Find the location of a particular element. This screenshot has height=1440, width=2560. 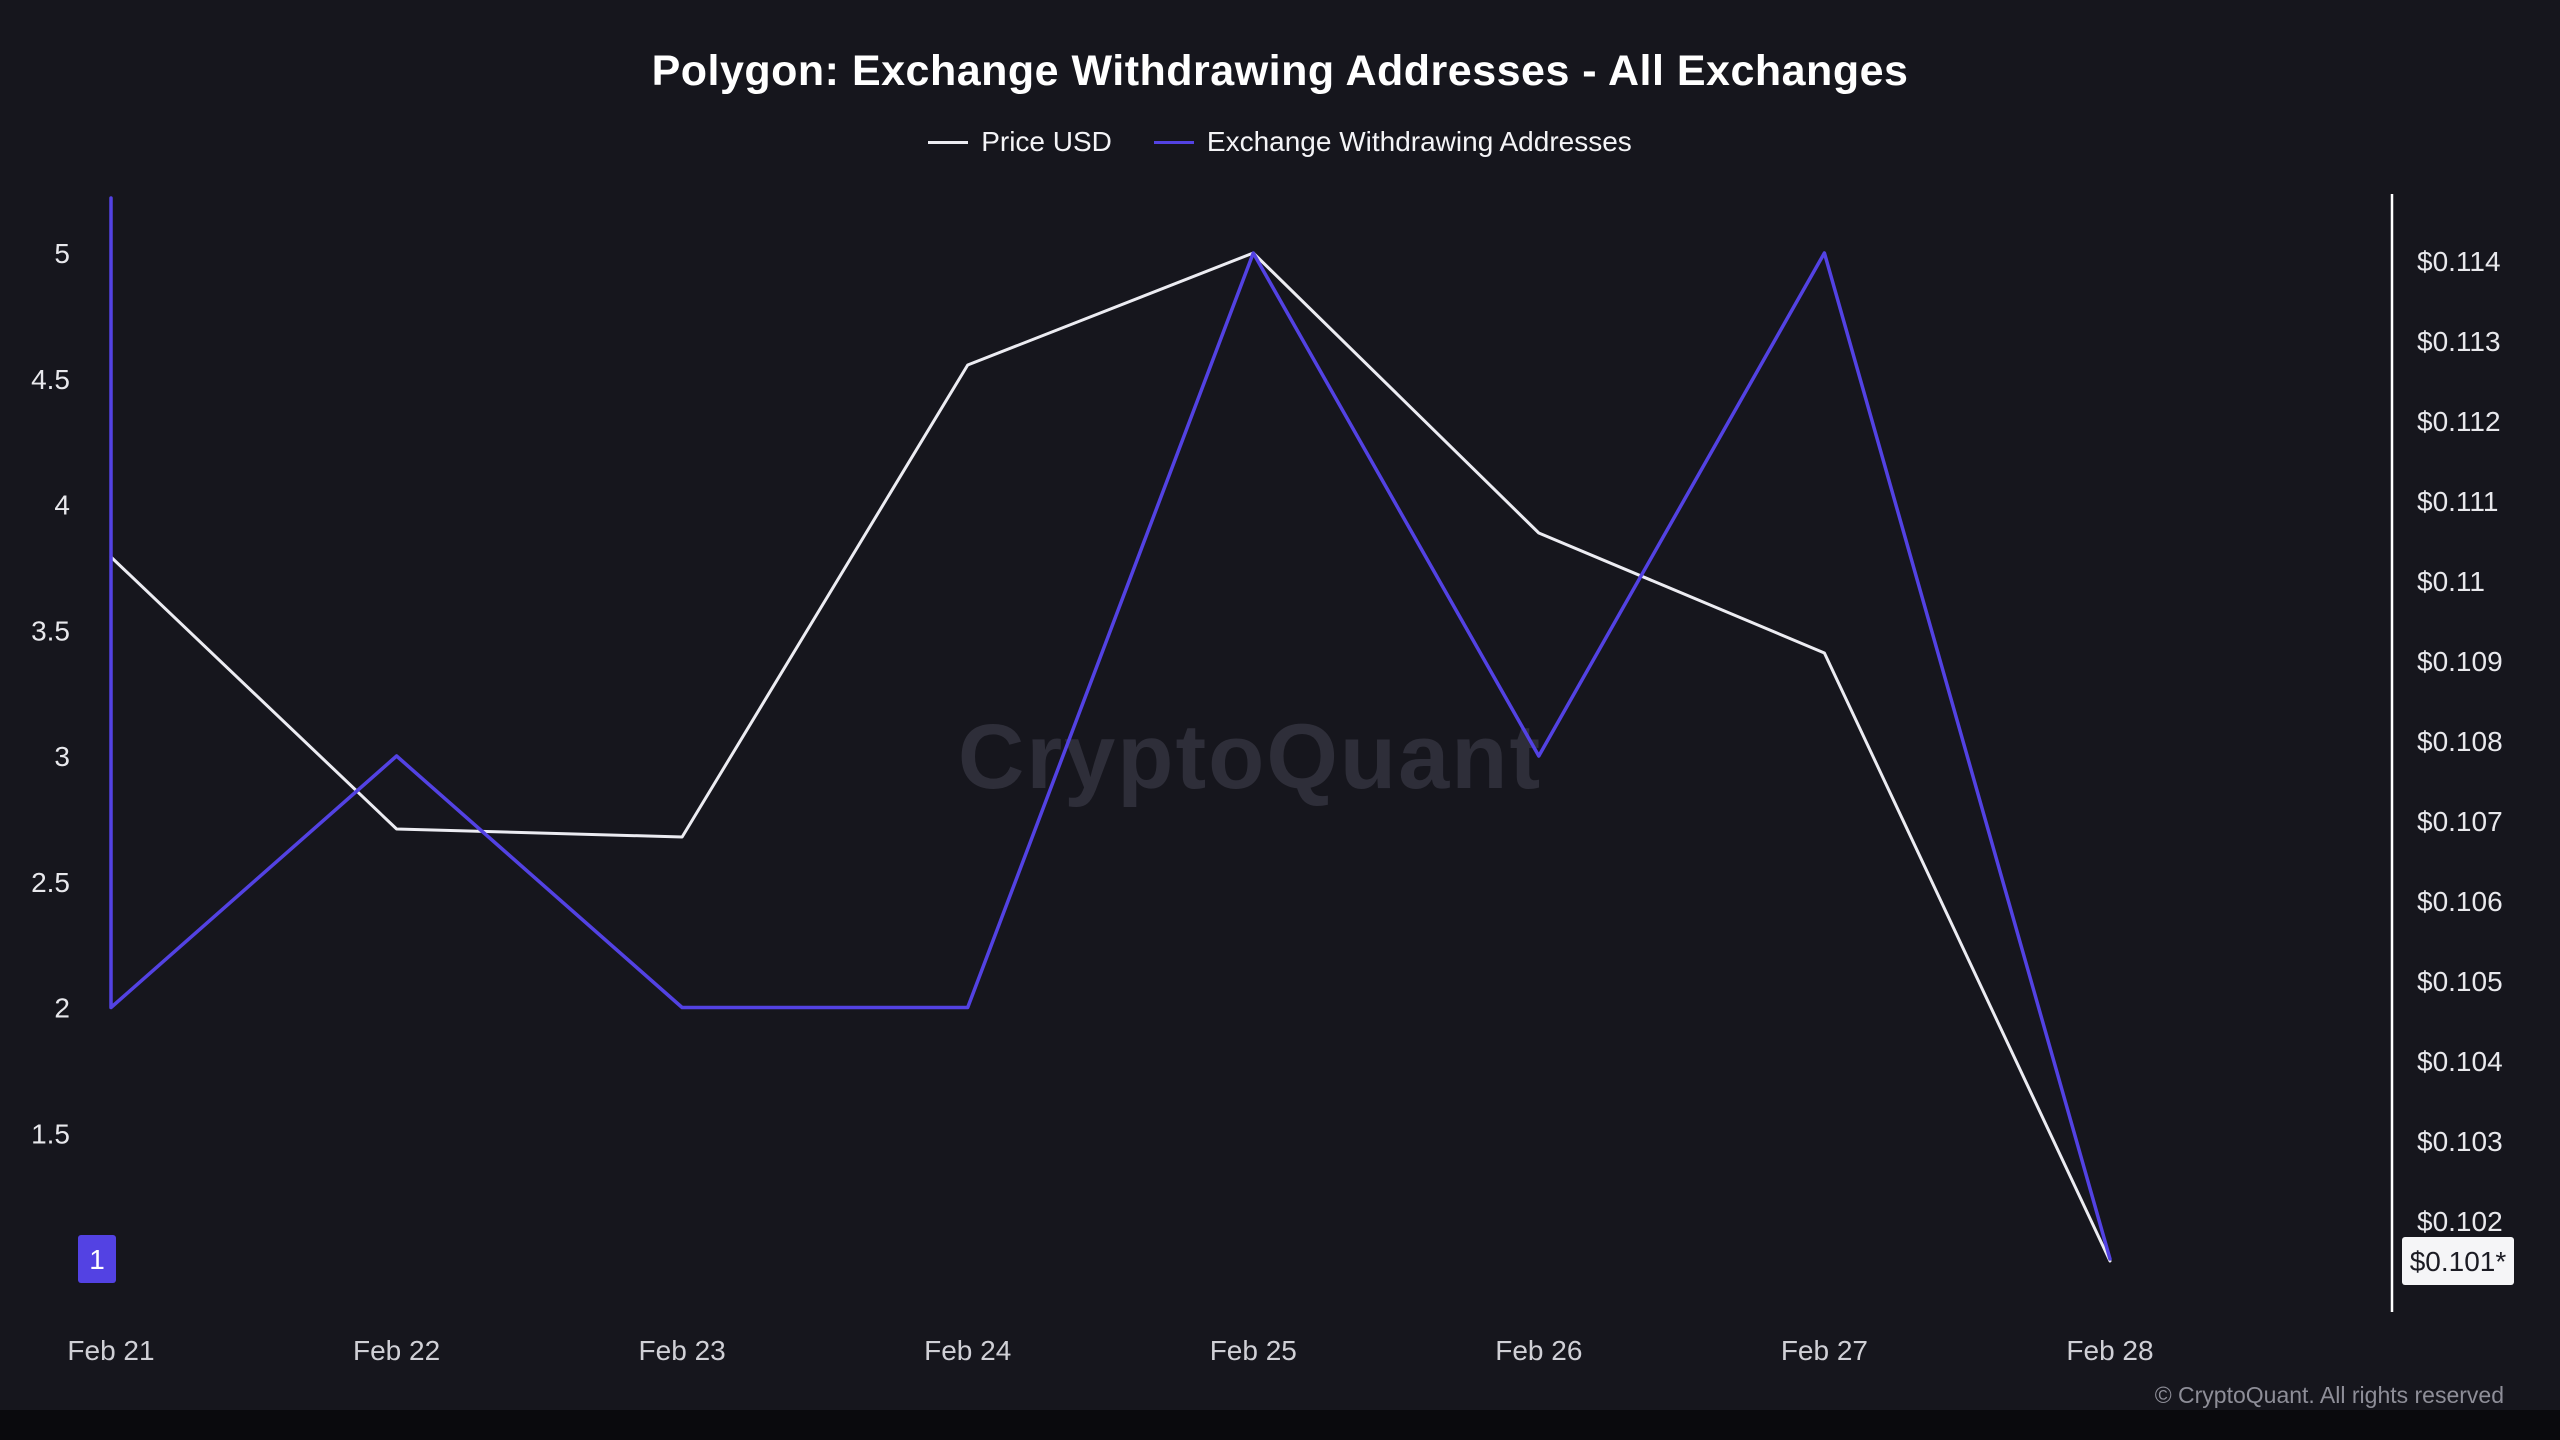

x-axis-tick: Feb 26 is located at coordinates (1538, 1350).